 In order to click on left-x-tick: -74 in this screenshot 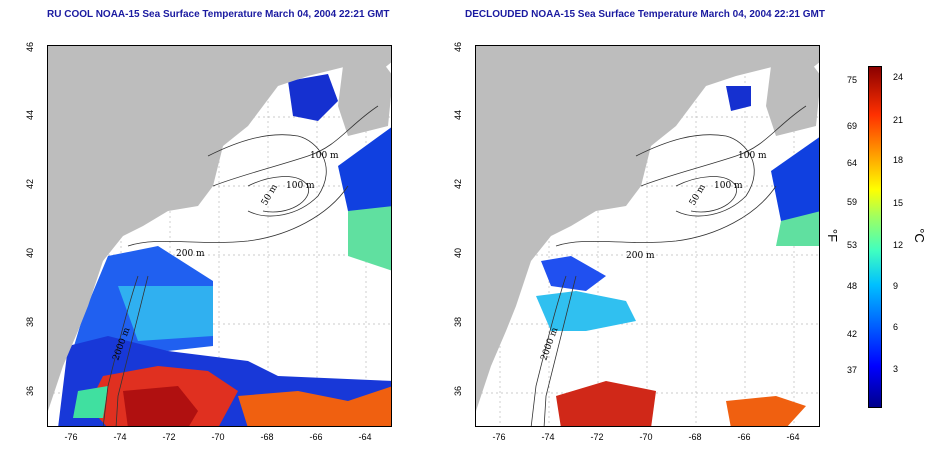, I will do `click(120, 437)`.